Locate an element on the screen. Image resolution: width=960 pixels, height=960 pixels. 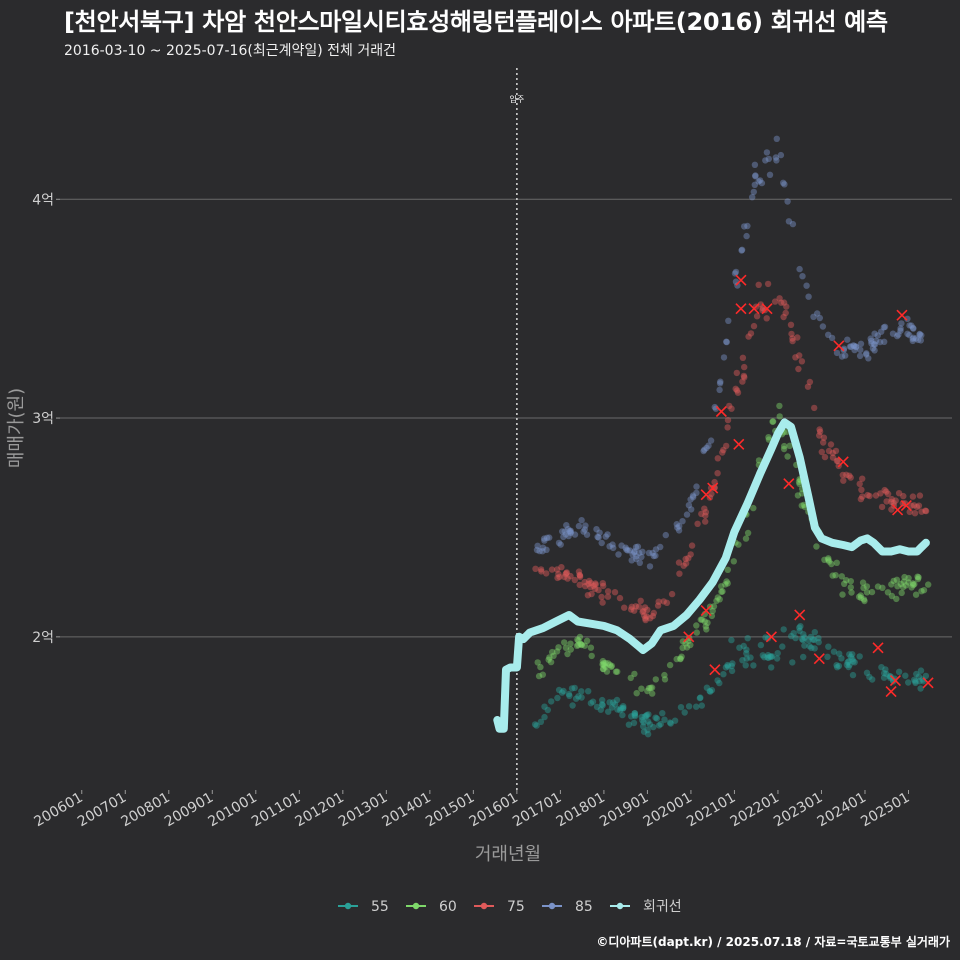
x-tick-label: 200701 is located at coordinates (102, 810).